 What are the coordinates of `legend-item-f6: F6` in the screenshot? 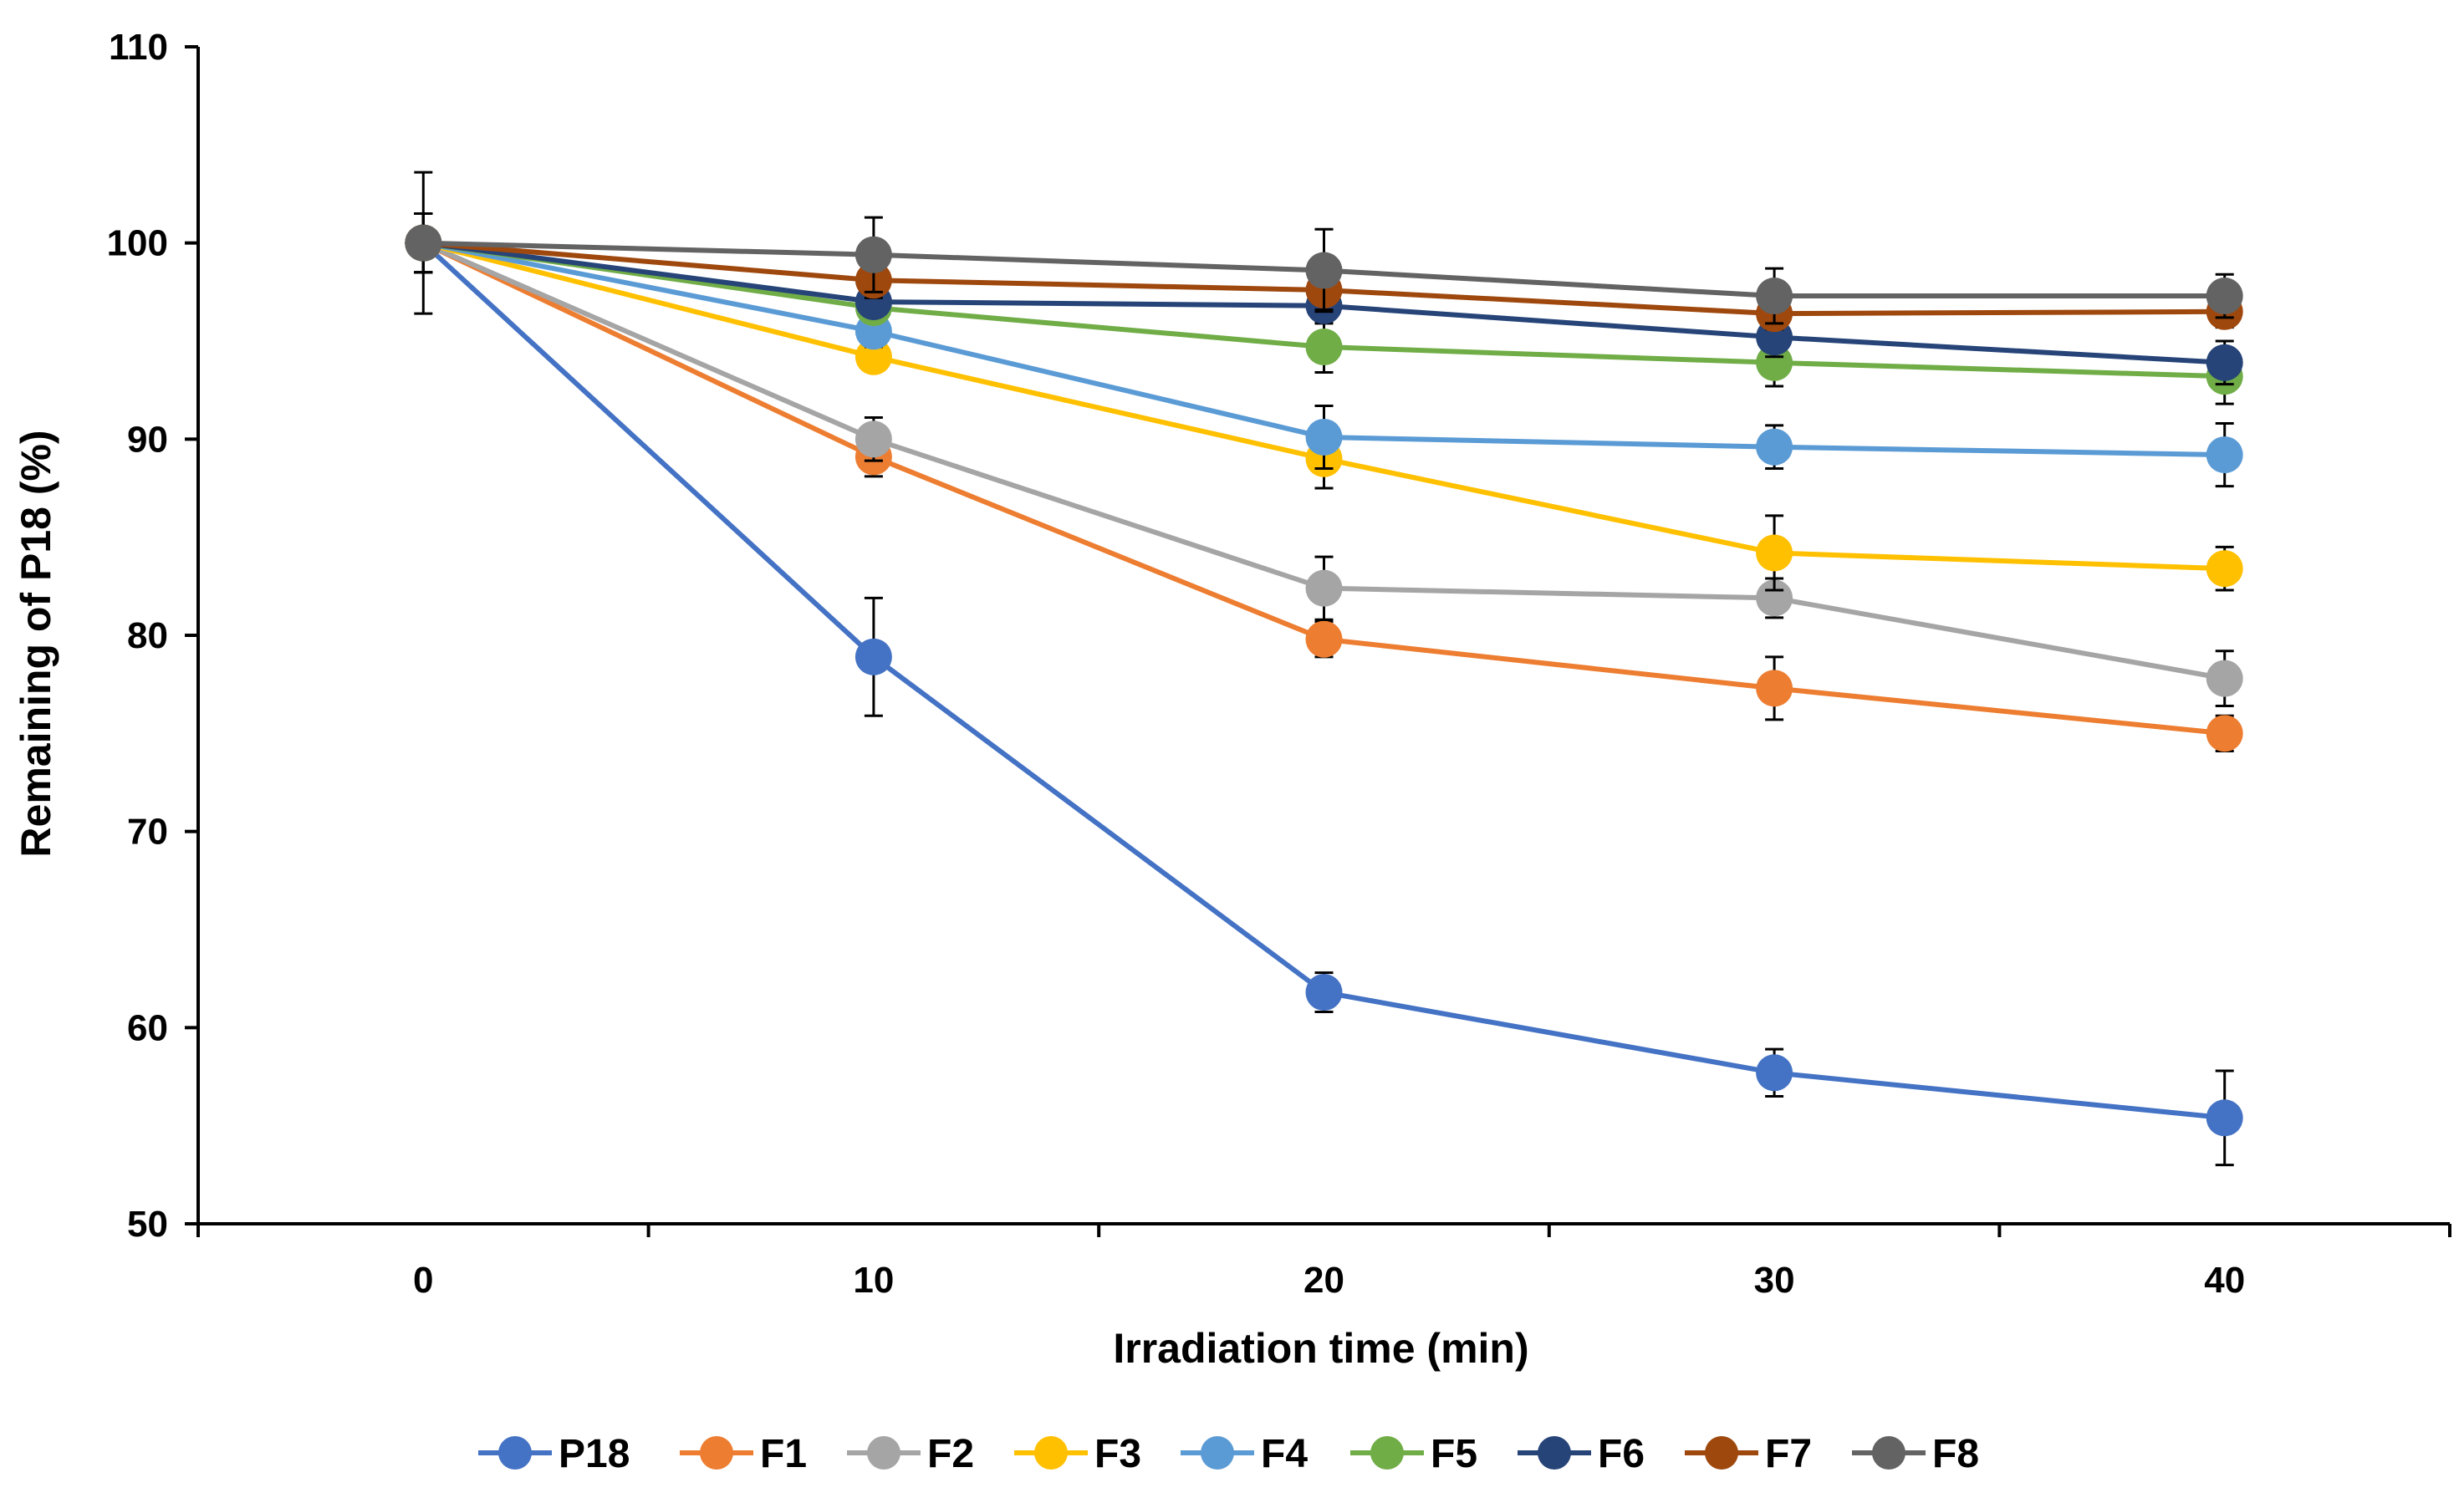 It's located at (1581, 1454).